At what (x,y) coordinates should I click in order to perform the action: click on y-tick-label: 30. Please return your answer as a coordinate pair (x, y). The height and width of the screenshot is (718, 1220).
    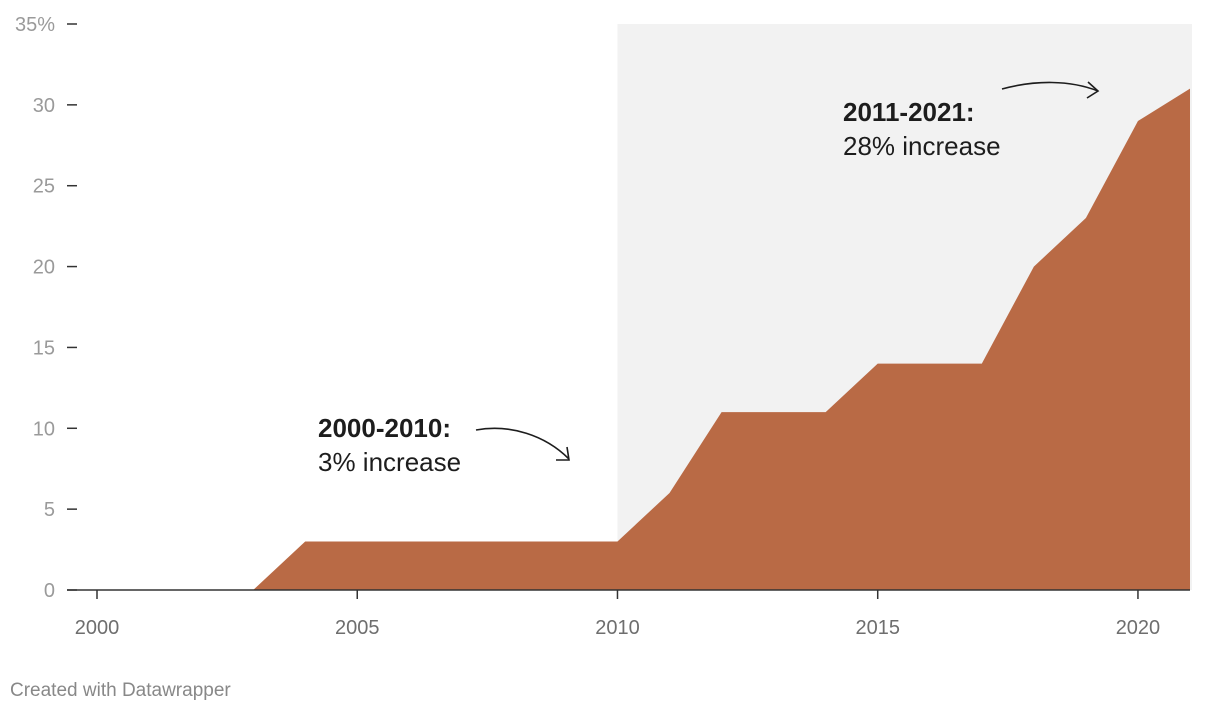
    Looking at the image, I should click on (44, 106).